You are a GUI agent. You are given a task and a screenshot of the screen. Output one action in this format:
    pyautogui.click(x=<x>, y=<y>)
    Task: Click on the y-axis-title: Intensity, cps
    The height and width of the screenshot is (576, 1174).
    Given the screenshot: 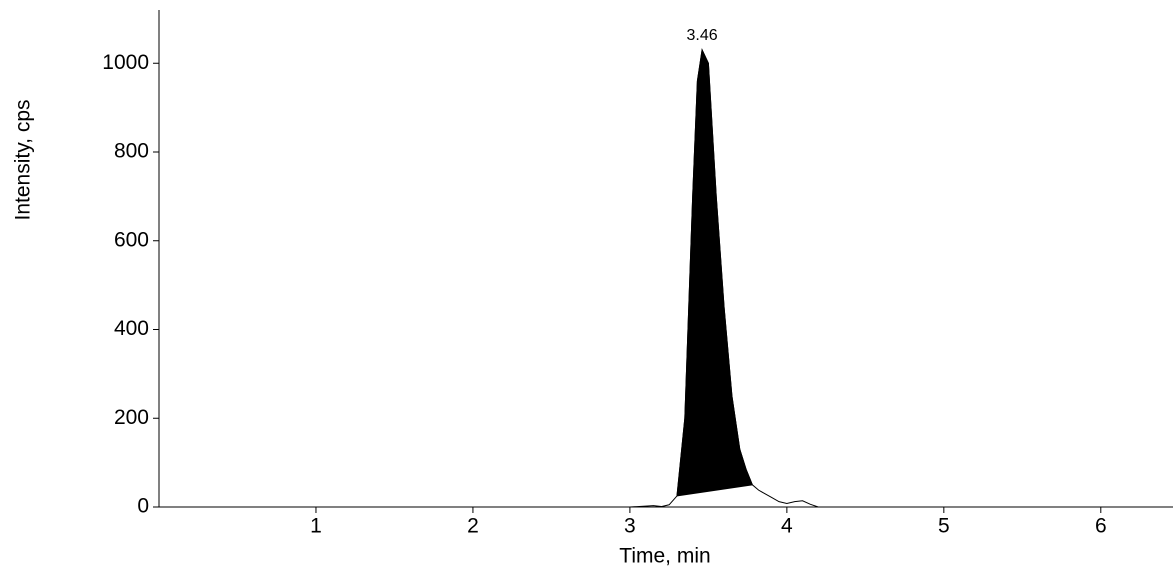 What is the action you would take?
    pyautogui.click(x=23, y=160)
    